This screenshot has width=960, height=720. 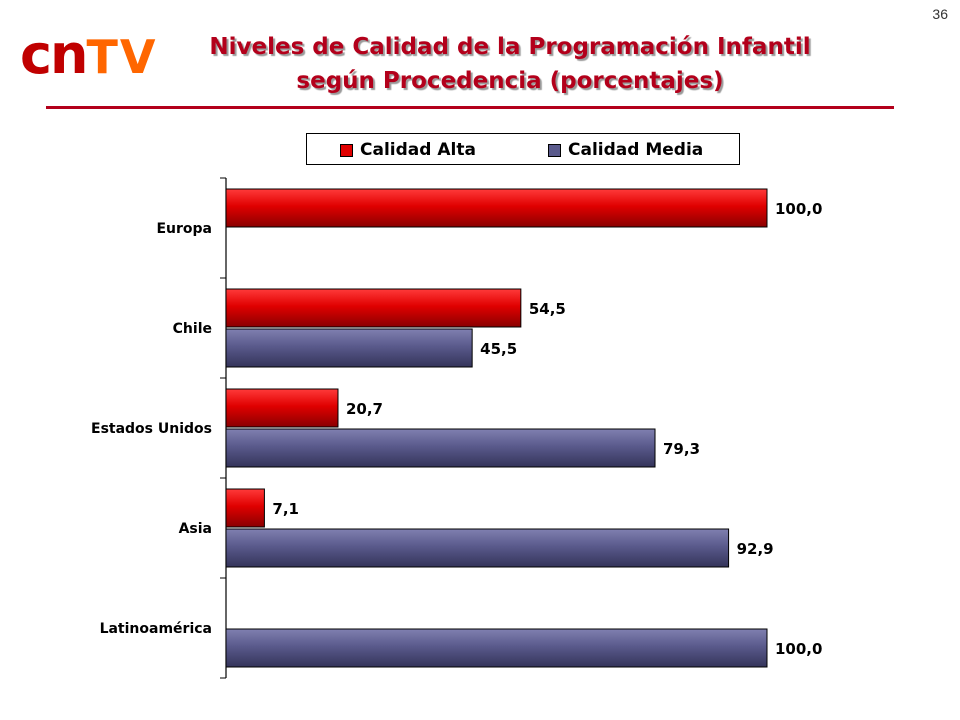 I want to click on data-label: 20,7, so click(x=364, y=409).